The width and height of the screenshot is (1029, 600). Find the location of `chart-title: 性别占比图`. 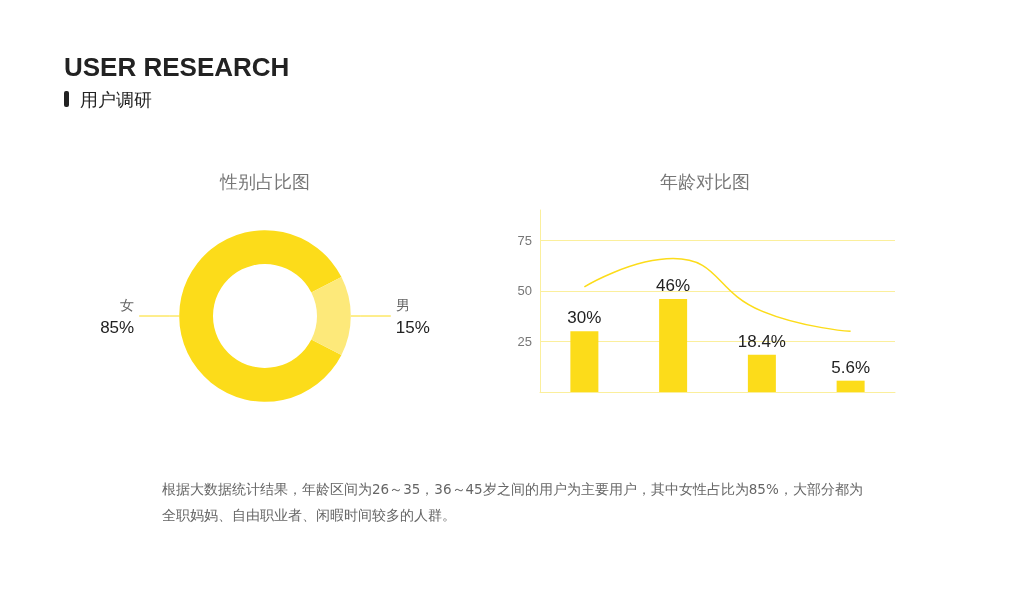

chart-title: 性别占比图 is located at coordinates (264, 182).